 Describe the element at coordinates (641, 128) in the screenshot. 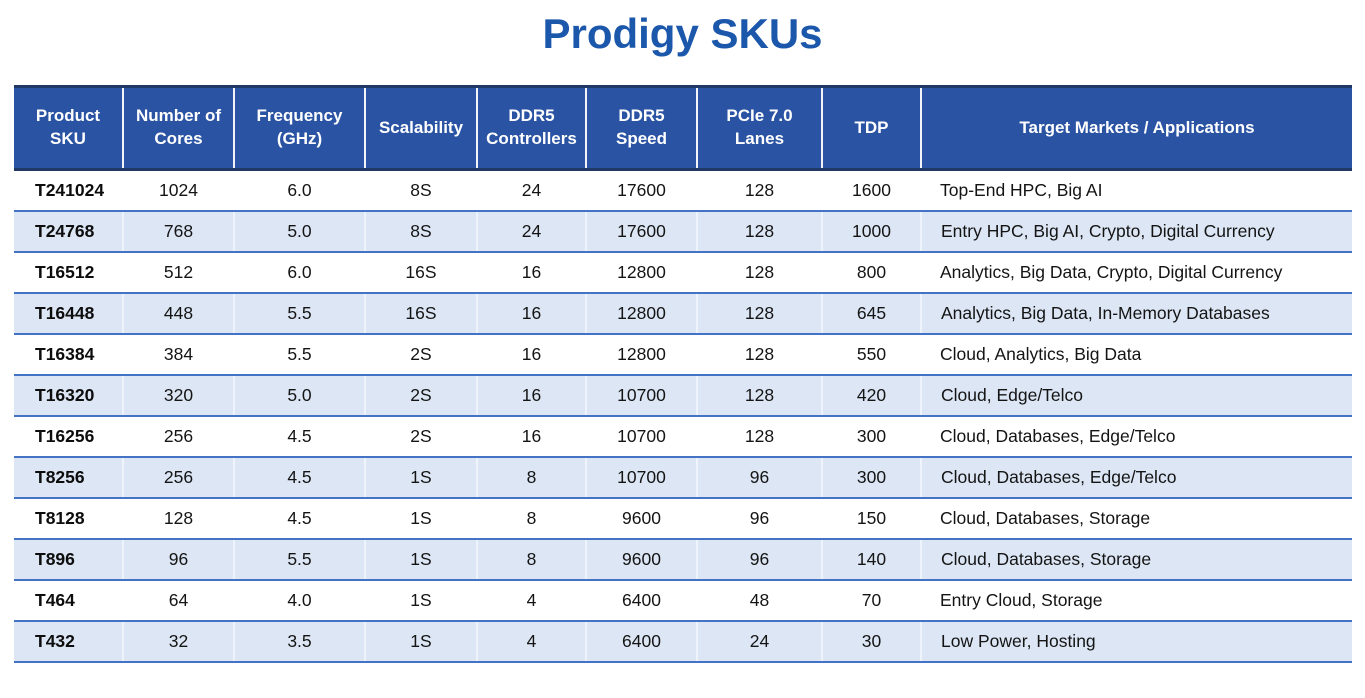

I see `column-header-ddr5-speed: DDR5 Speed` at that location.